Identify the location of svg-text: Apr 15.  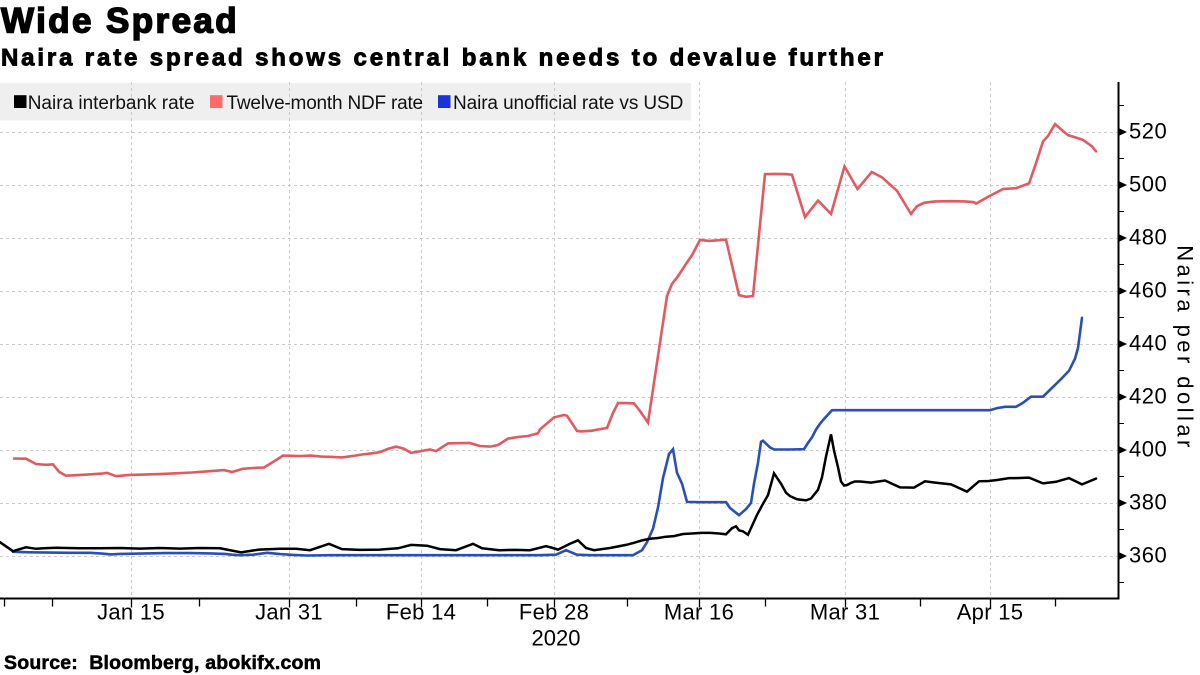
(990, 612).